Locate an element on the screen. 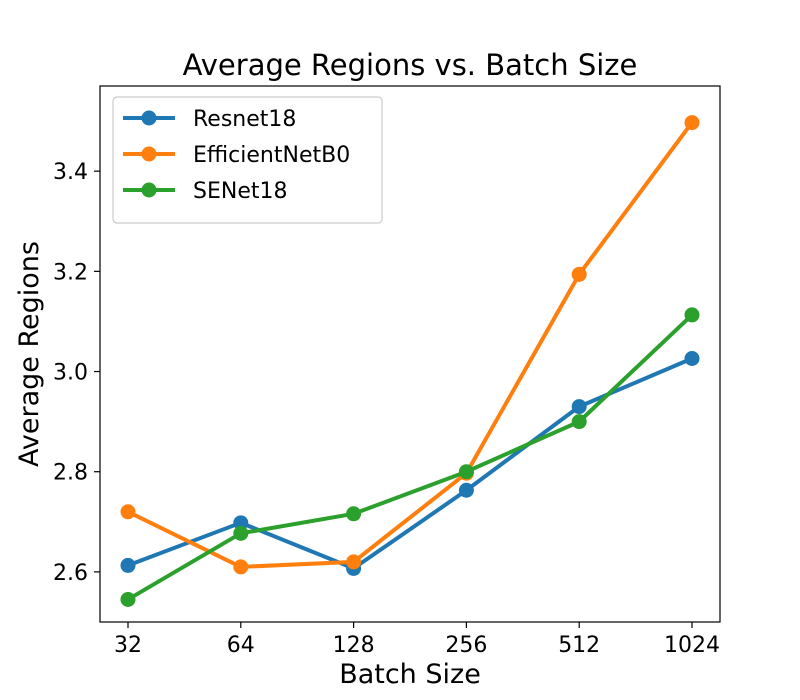 The height and width of the screenshot is (700, 800). y-tick-label: 2.8 is located at coordinates (70, 473).